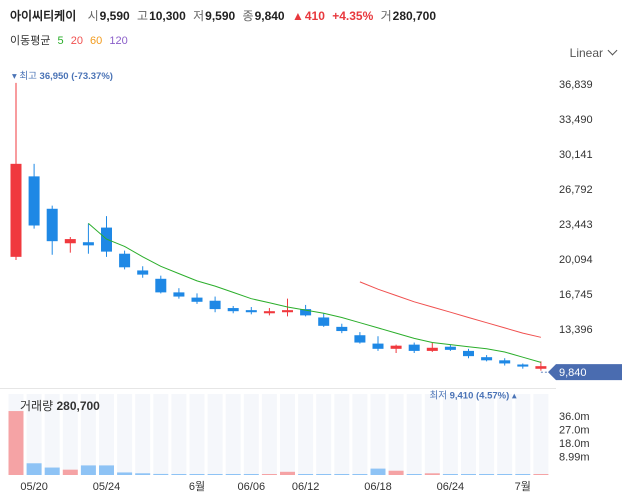 The image size is (630, 501). I want to click on volume-tick-label: 18.0m, so click(574, 444).